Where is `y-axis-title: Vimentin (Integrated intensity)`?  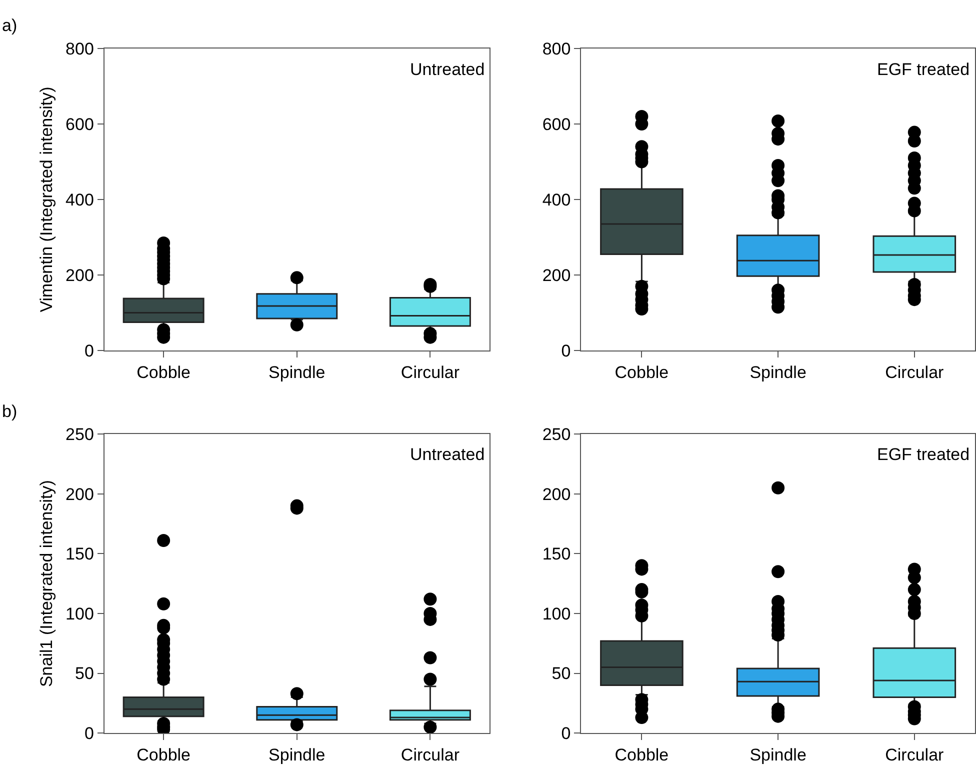
y-axis-title: Vimentin (Integrated intensity) is located at coordinates (46, 199).